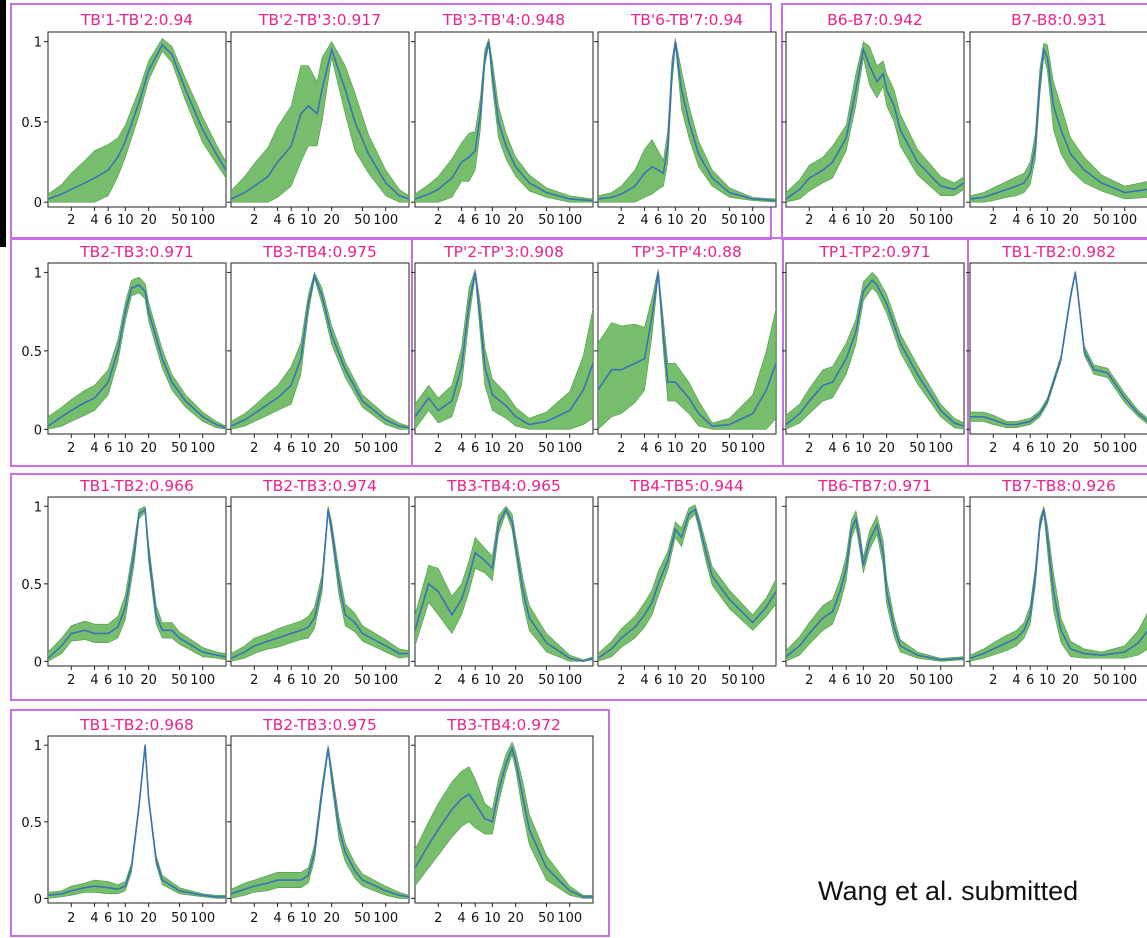  Describe the element at coordinates (136, 20) in the screenshot. I see `subplot-title: TB'1-TB'2:0.94` at that location.